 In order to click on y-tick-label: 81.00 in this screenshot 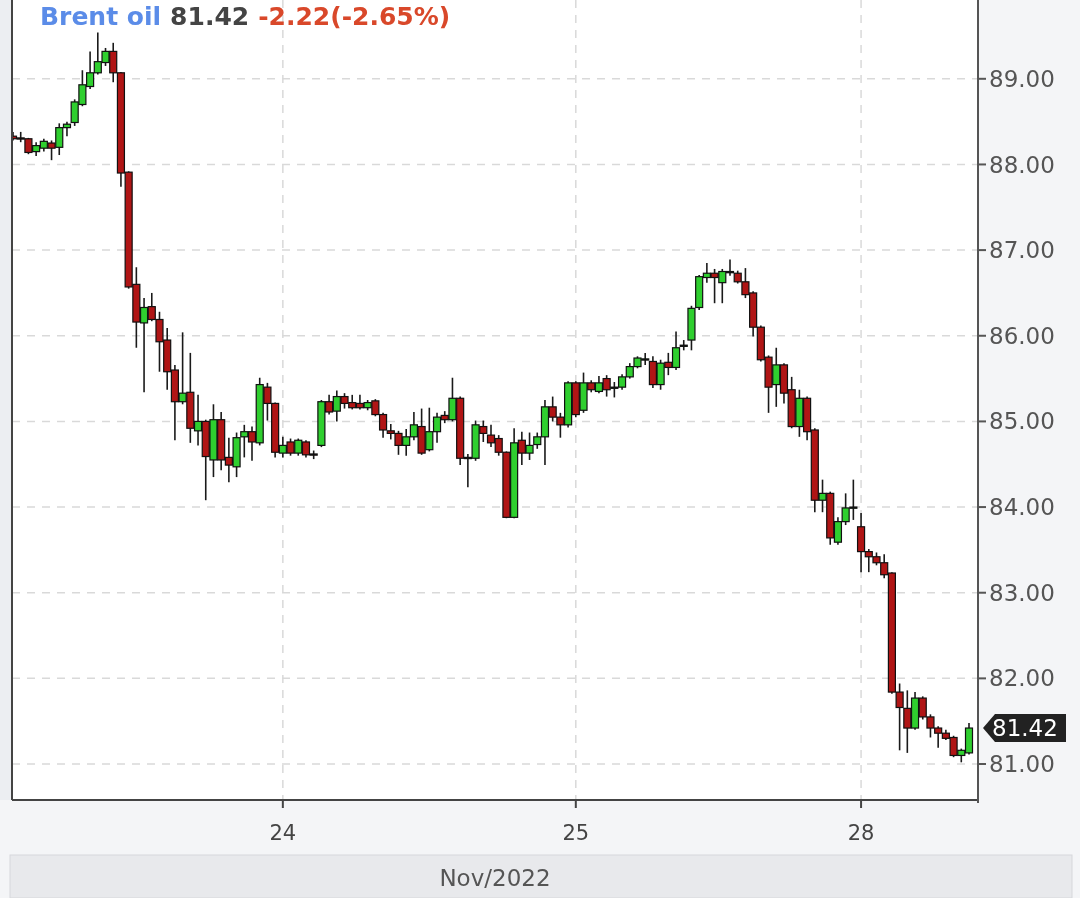, I will do `click(1022, 764)`.